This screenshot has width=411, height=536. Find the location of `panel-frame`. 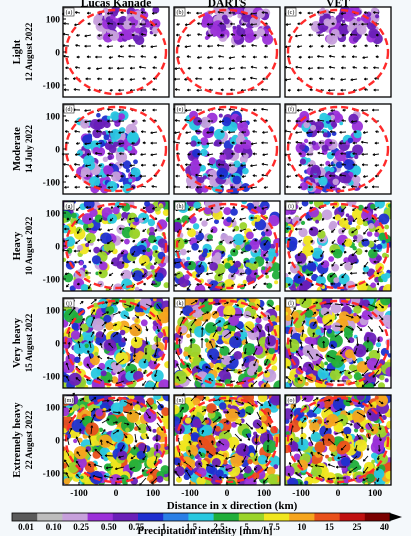

panel-frame is located at coordinates (338, 52).